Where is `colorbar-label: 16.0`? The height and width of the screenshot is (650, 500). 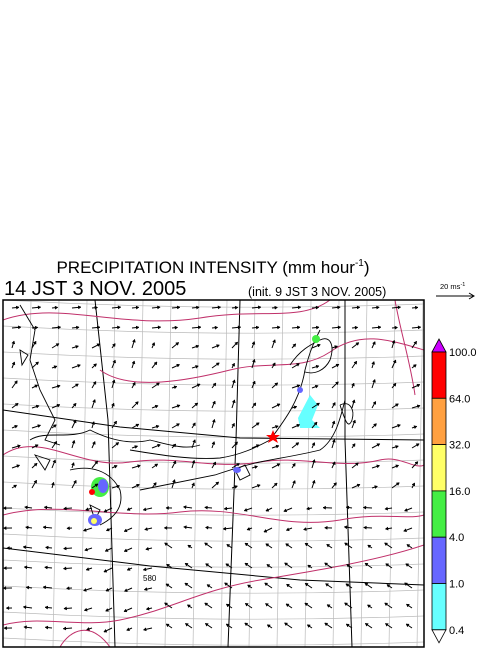 colorbar-label: 16.0 is located at coordinates (459, 492).